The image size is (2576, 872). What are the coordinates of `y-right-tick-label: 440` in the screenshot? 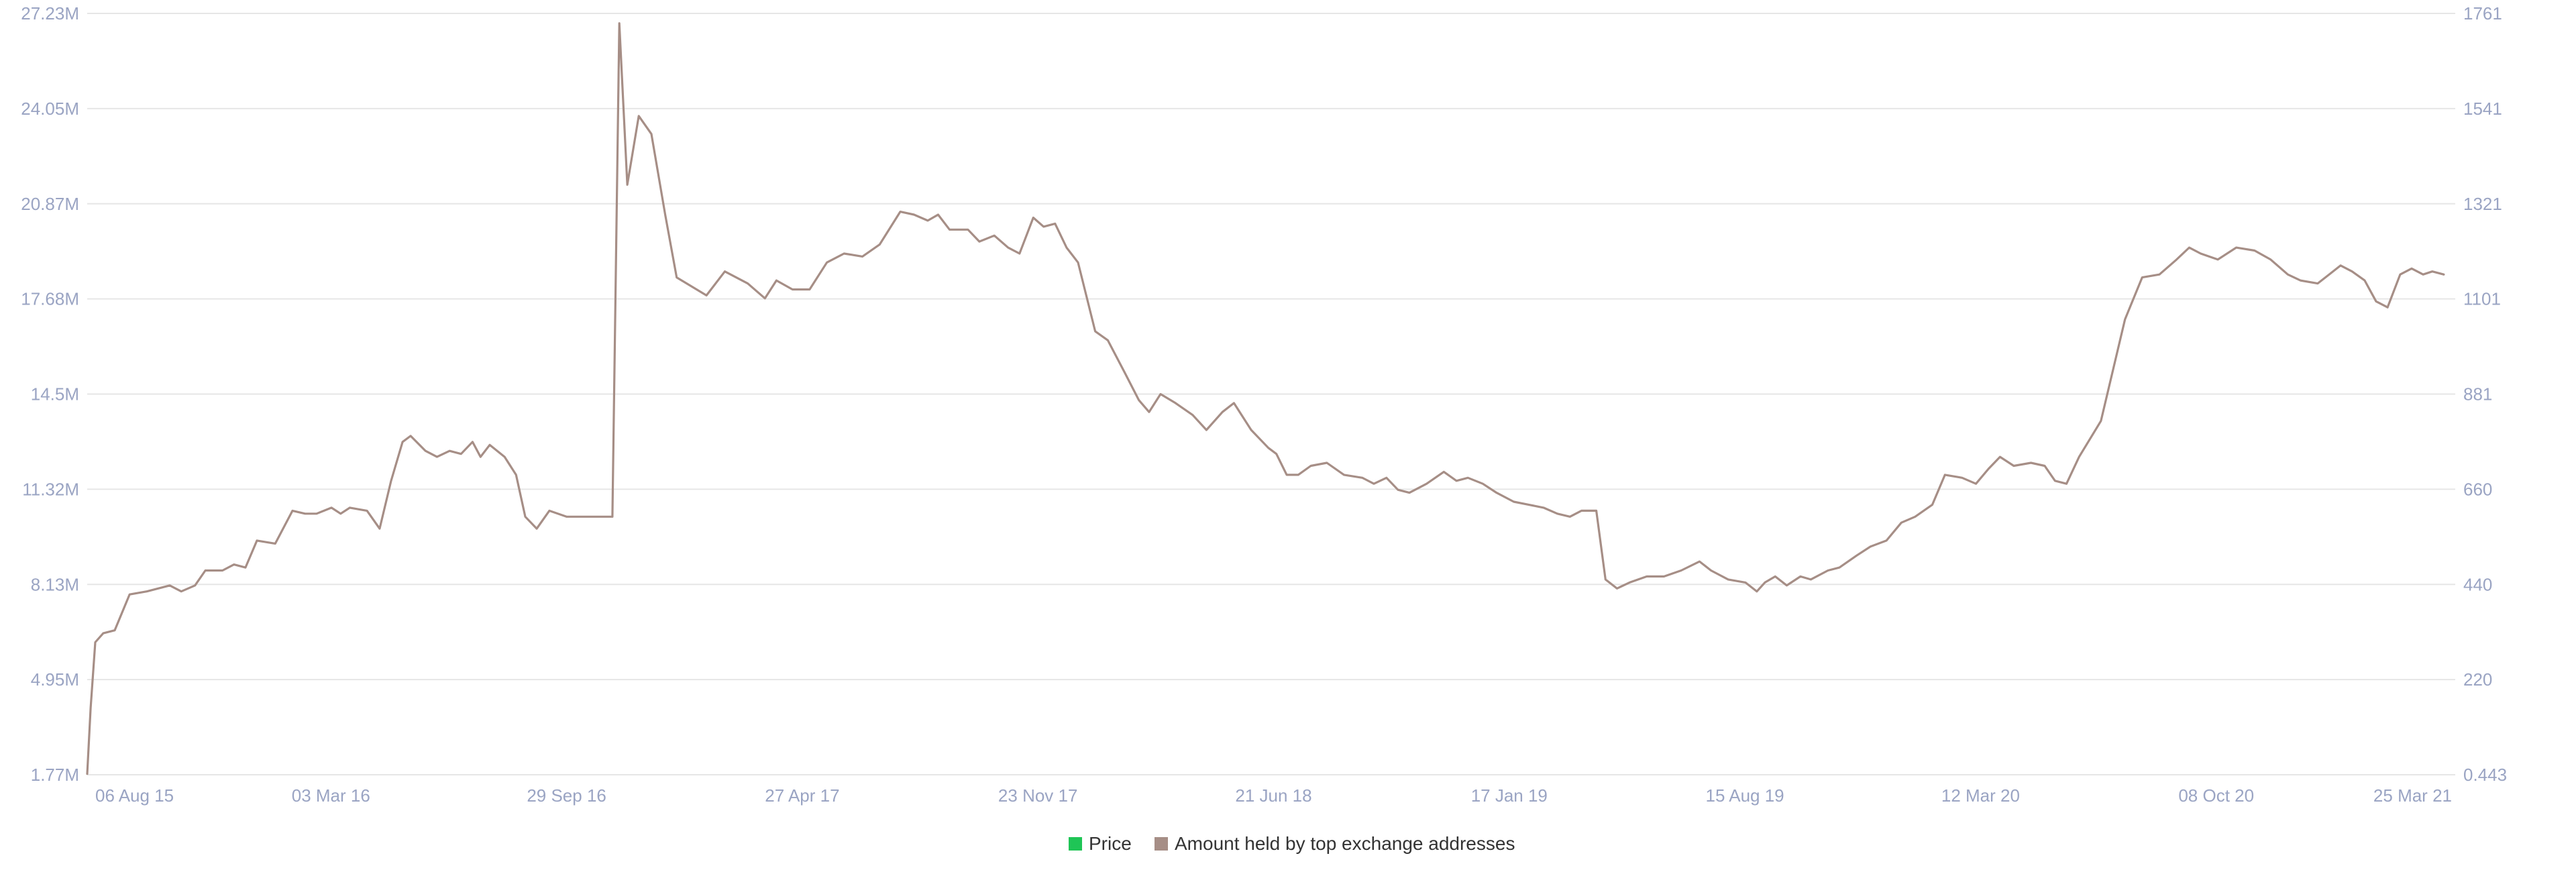 It's located at (2477, 584).